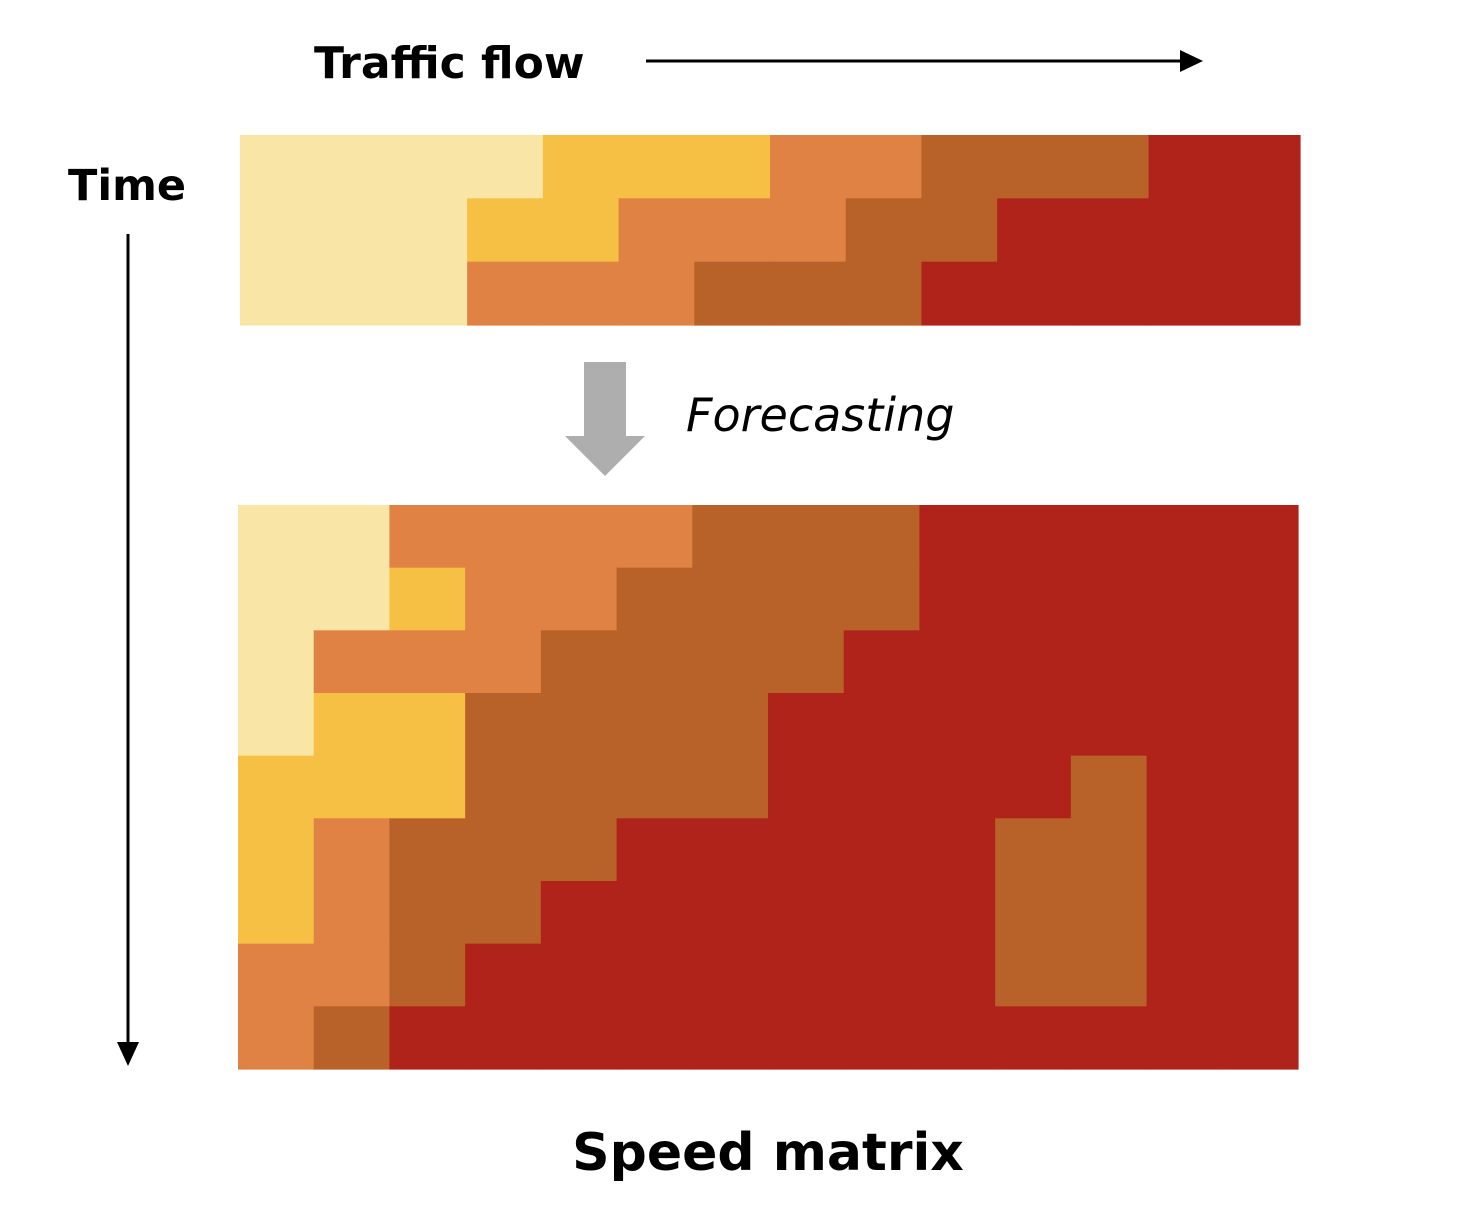  What do you see at coordinates (730, 599) in the screenshot?
I see `output-cell-r1-c6` at bounding box center [730, 599].